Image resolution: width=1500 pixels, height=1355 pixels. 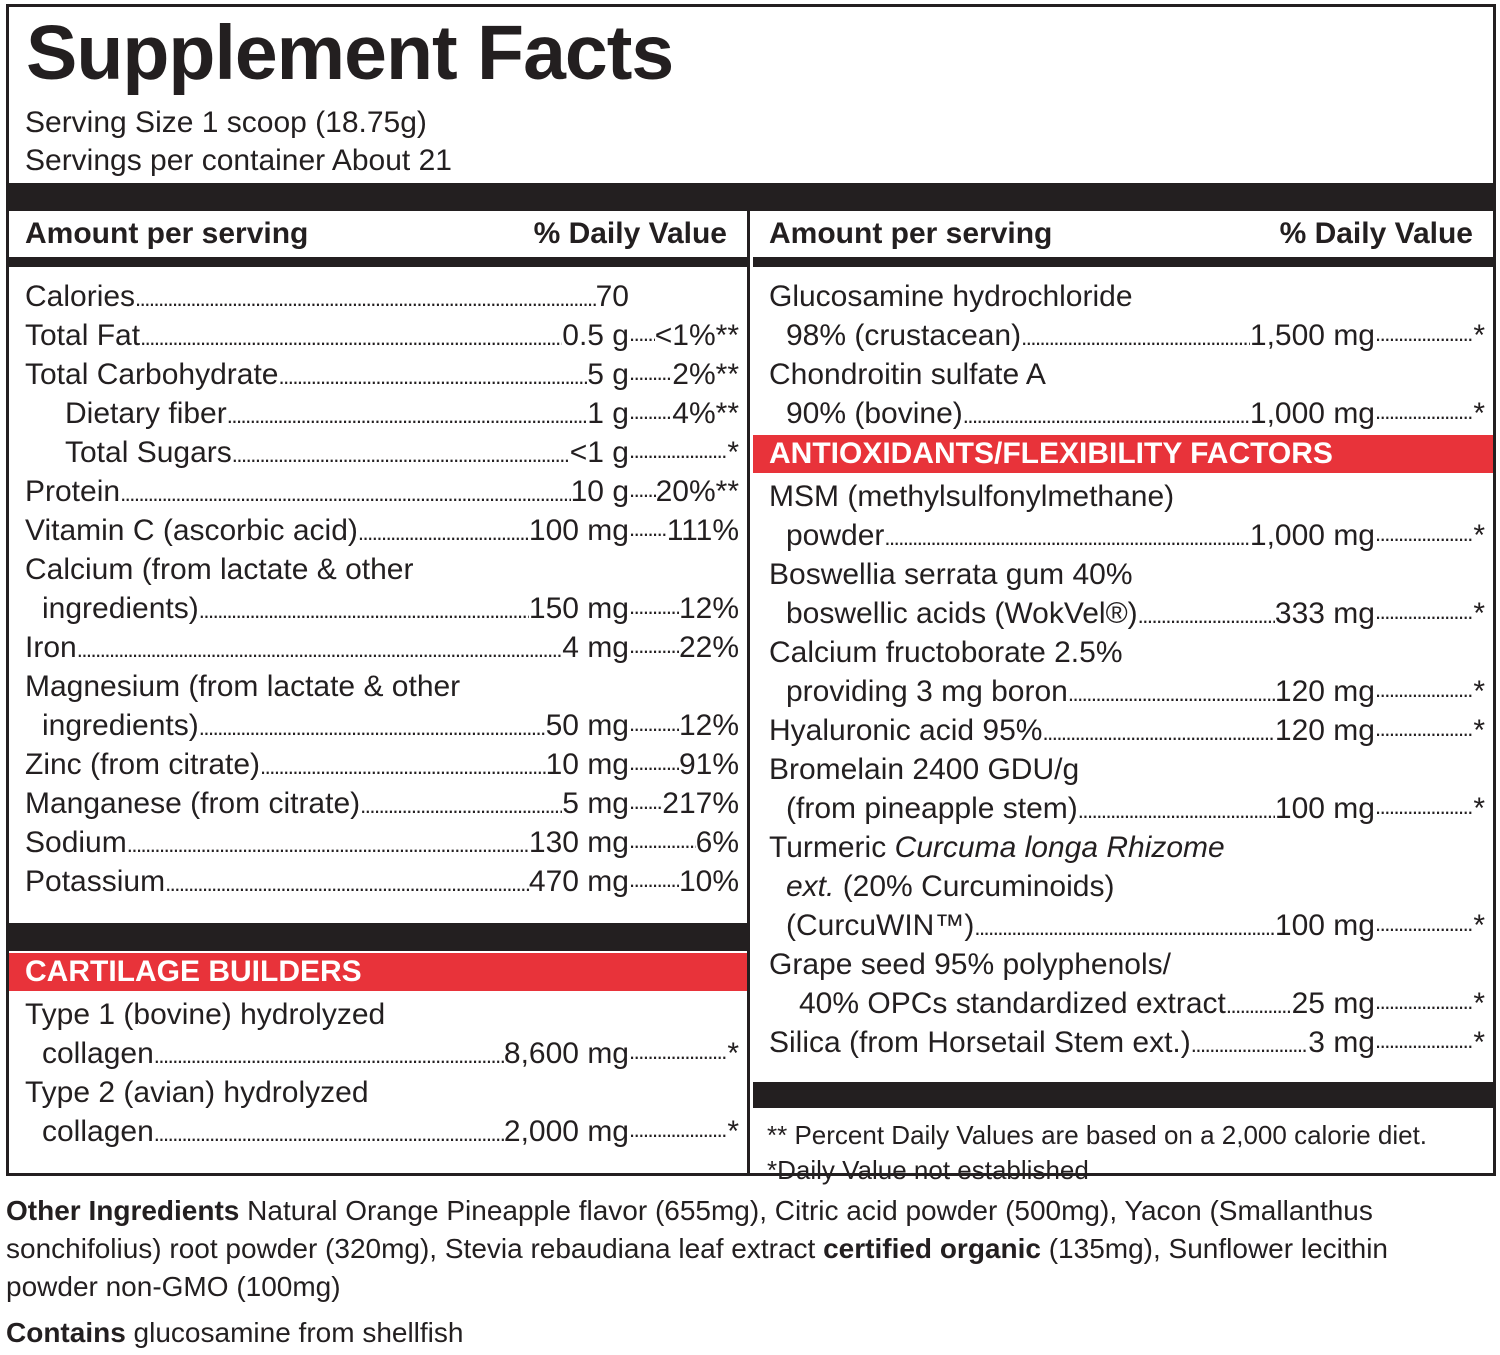 I want to click on amount: 25 mg, so click(x=1333, y=1003).